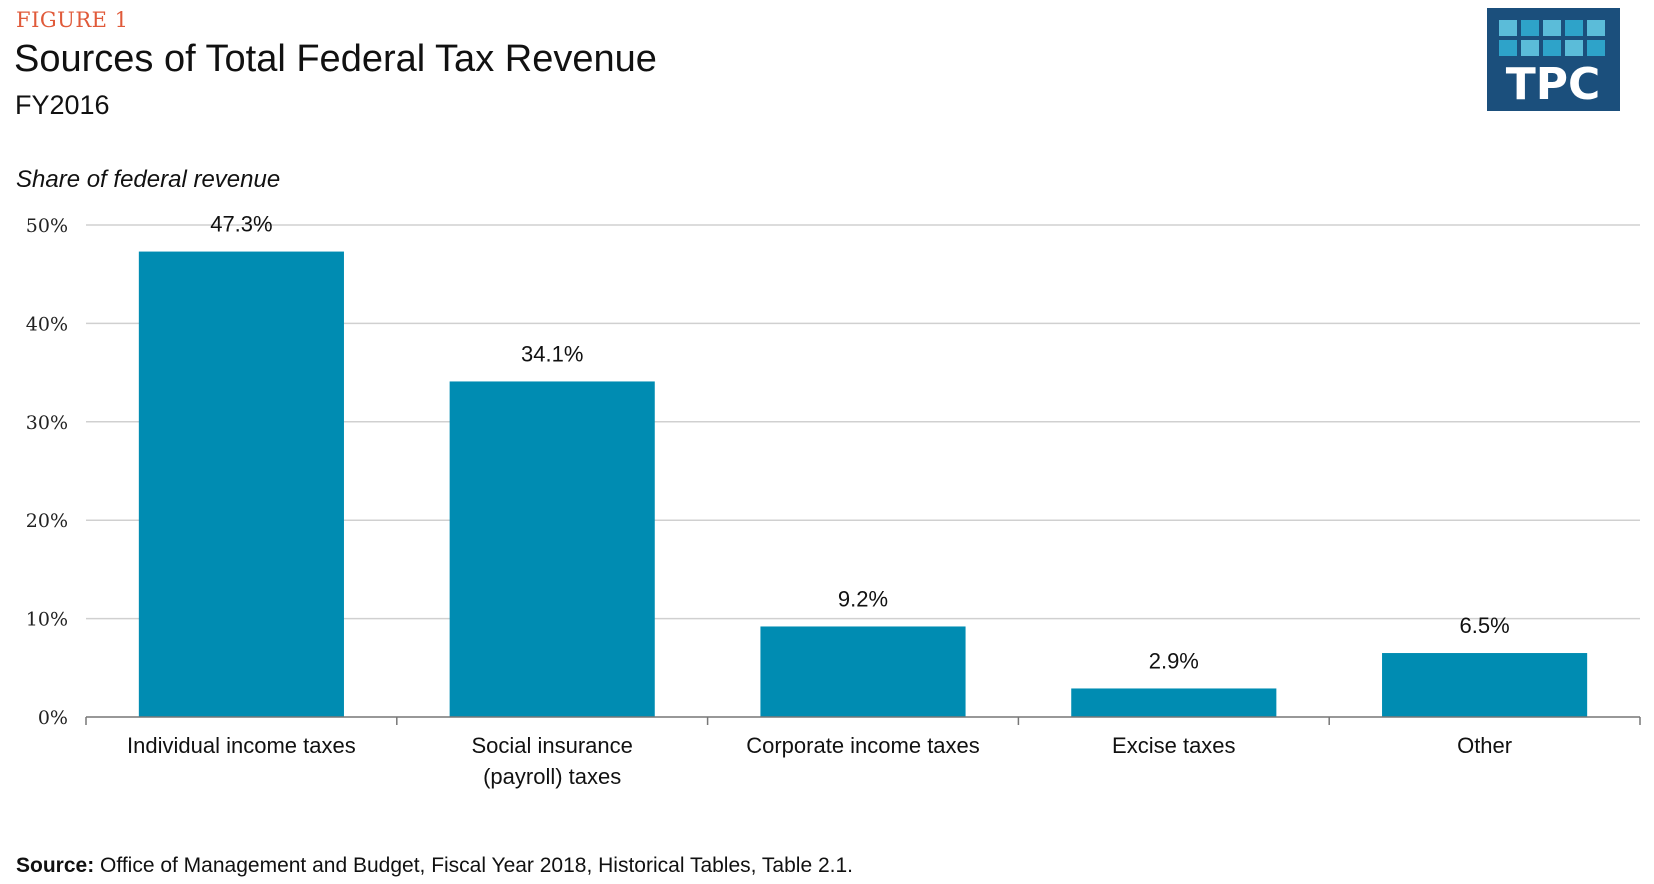 The width and height of the screenshot is (1654, 884). I want to click on x-tick-label: Excise taxes, so click(1174, 745).